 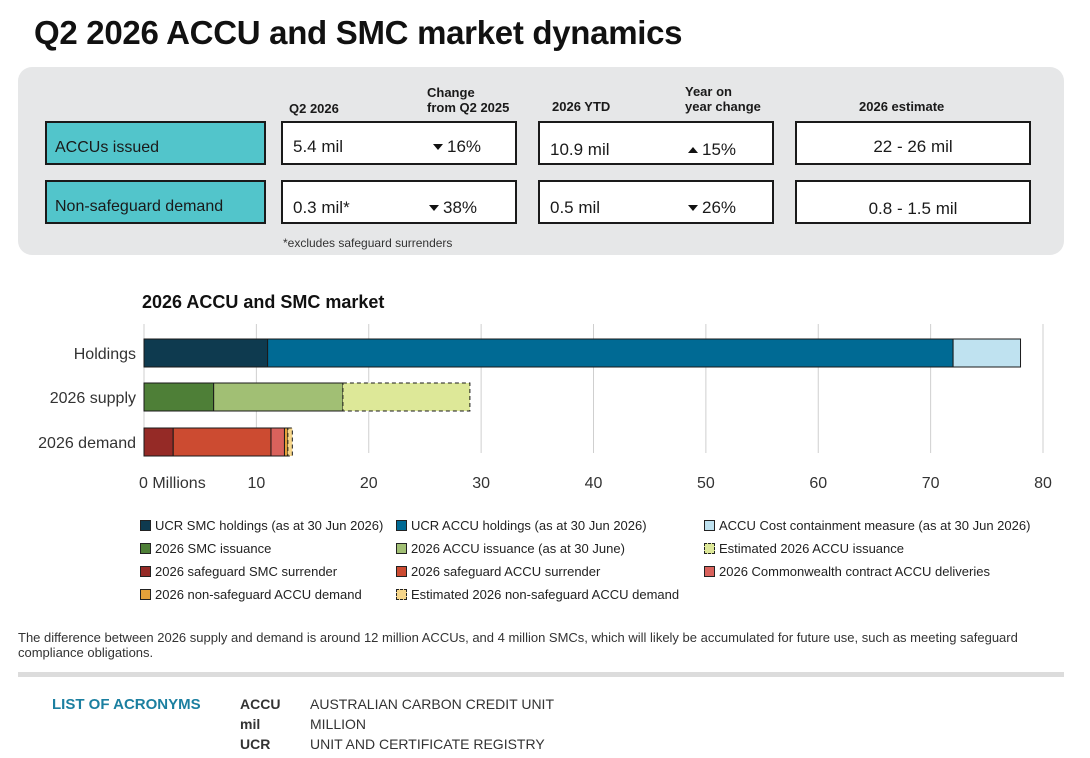 What do you see at coordinates (105, 354) in the screenshot?
I see `category-label: Holdings` at bounding box center [105, 354].